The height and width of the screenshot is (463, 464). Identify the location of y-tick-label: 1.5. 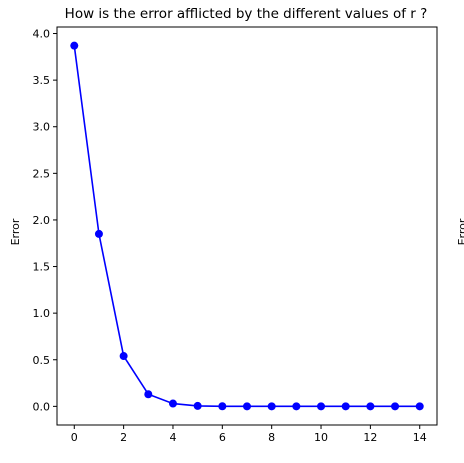
(42, 267).